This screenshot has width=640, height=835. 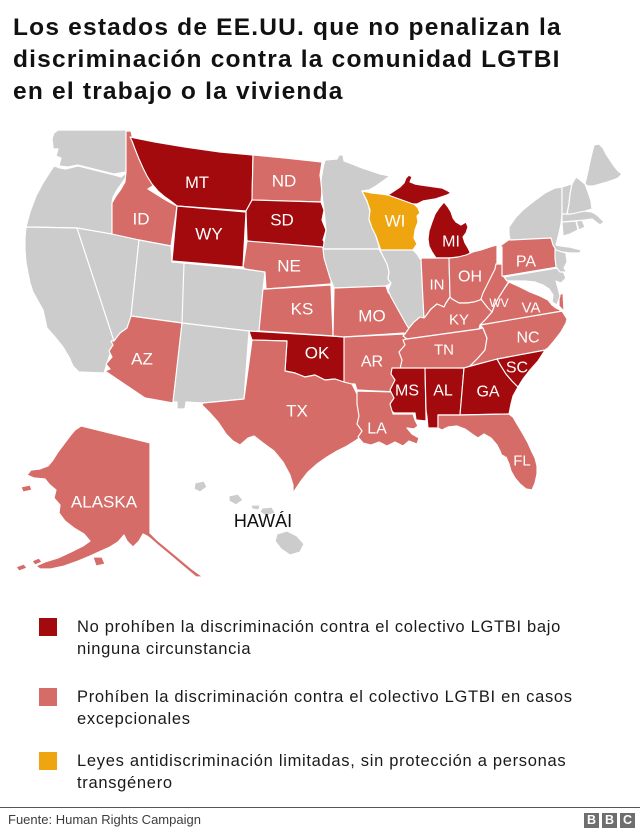 I want to click on svg-text: AL, so click(x=443, y=391).